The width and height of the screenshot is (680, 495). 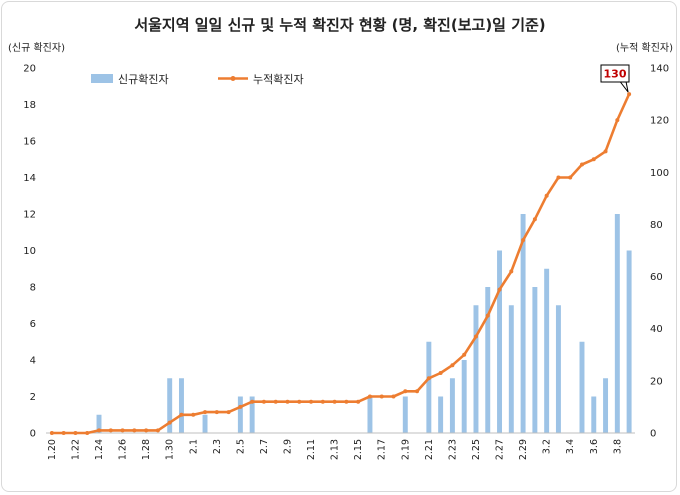 I want to click on x-tick-label: 2.11, so click(x=311, y=449).